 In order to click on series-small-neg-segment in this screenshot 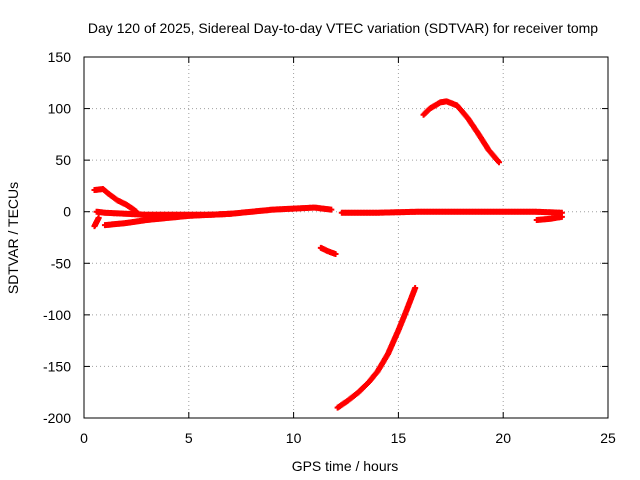, I will do `click(328, 251)`.